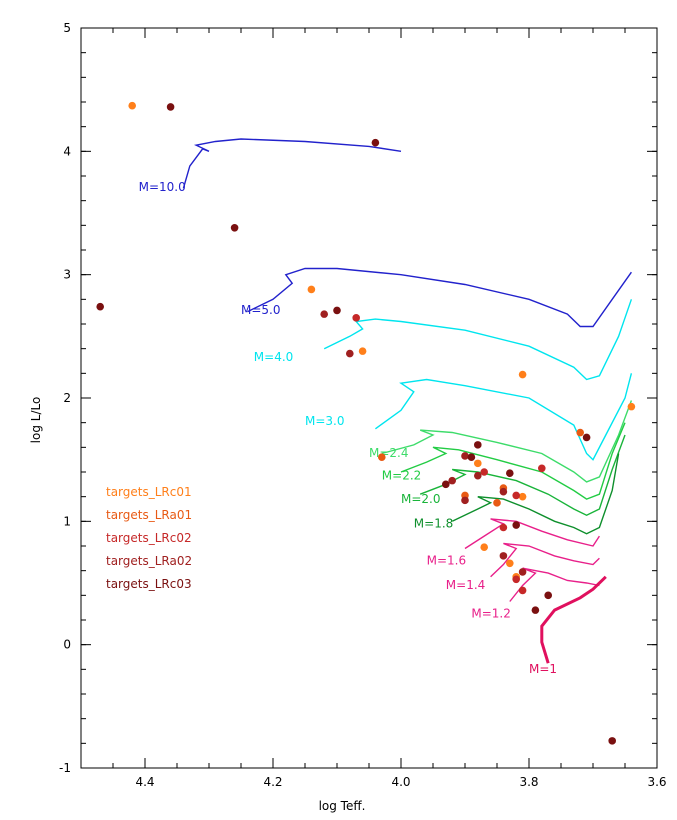 This screenshot has width=677, height=820. Describe the element at coordinates (421, 499) in the screenshot. I see `track-label: M=2.0` at that location.